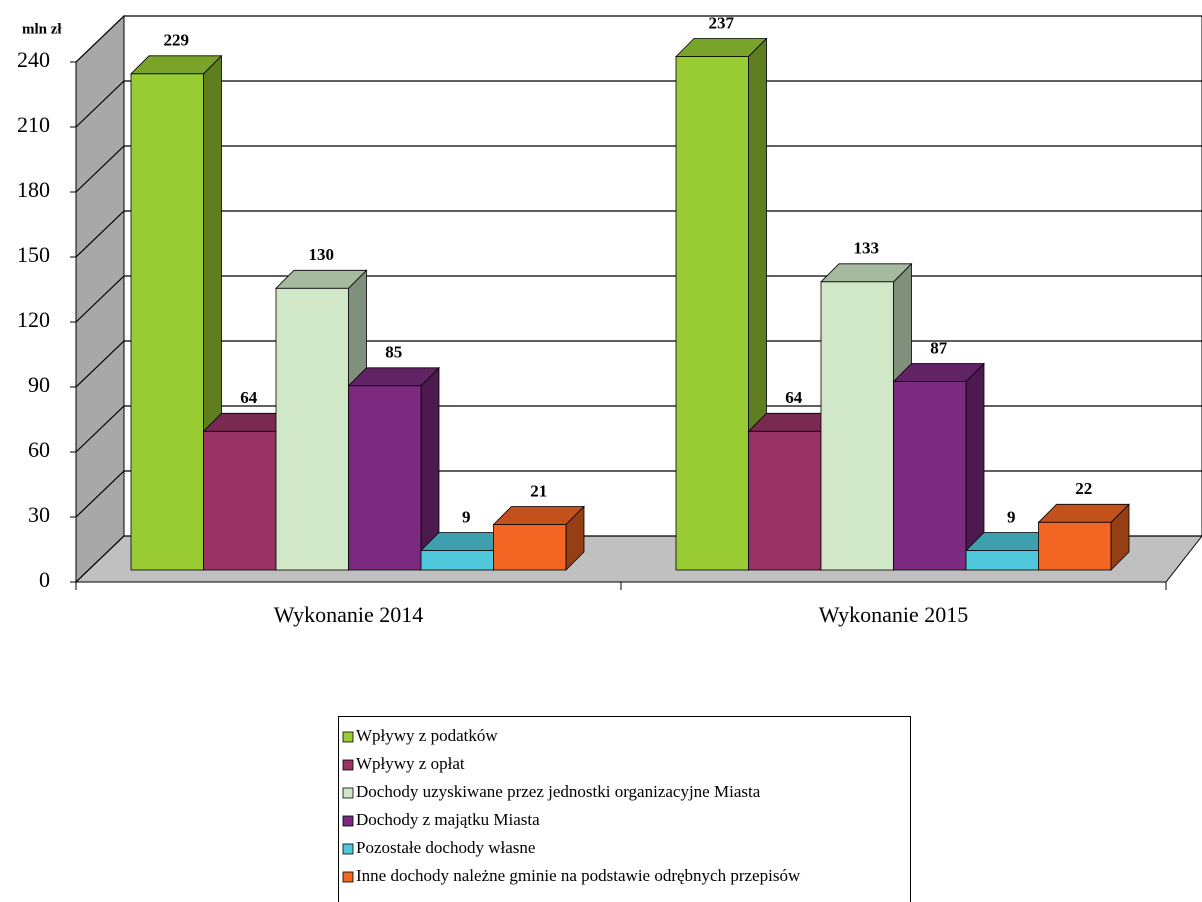  What do you see at coordinates (410, 763) in the screenshot?
I see `legend-label: Wpływy z opłat` at bounding box center [410, 763].